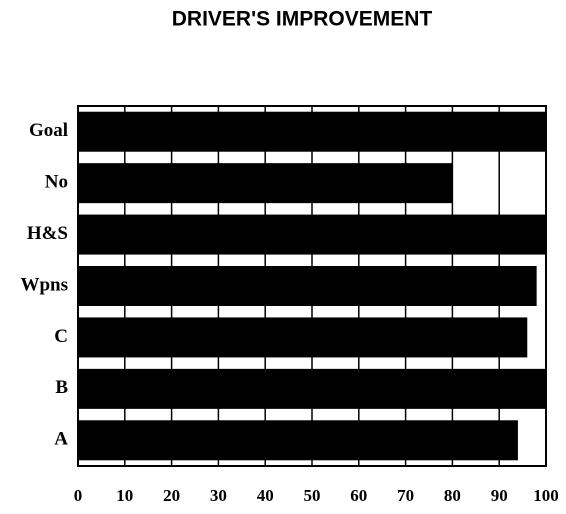 This screenshot has width=566, height=514. What do you see at coordinates (124, 495) in the screenshot?
I see `x-tick-label: 10` at bounding box center [124, 495].